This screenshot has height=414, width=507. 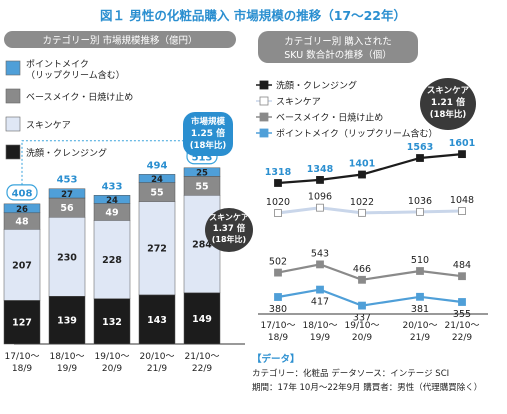 What do you see at coordinates (278, 172) in the screenshot?
I see `point-label-0-0: 1318` at bounding box center [278, 172].